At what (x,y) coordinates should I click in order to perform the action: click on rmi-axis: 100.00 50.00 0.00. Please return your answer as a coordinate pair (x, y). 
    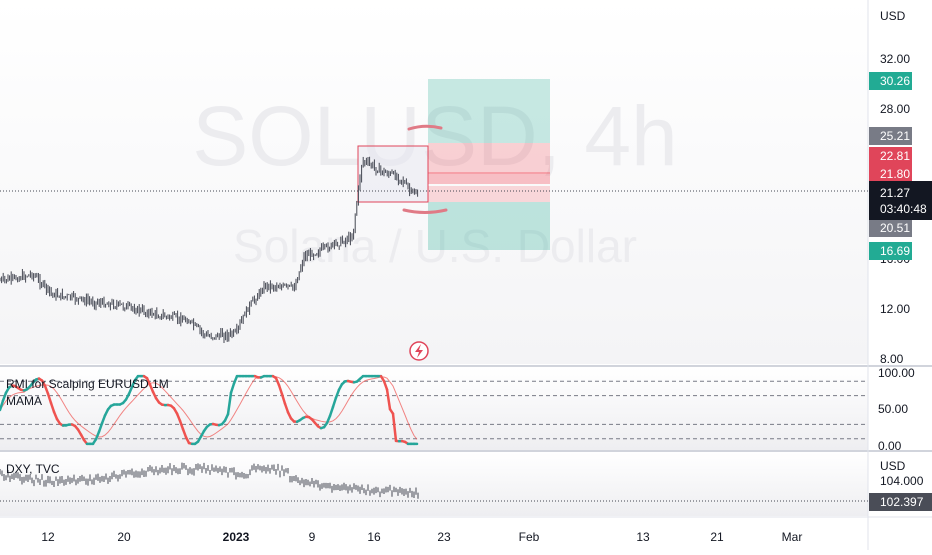
    Looking at the image, I should click on (896, 409).